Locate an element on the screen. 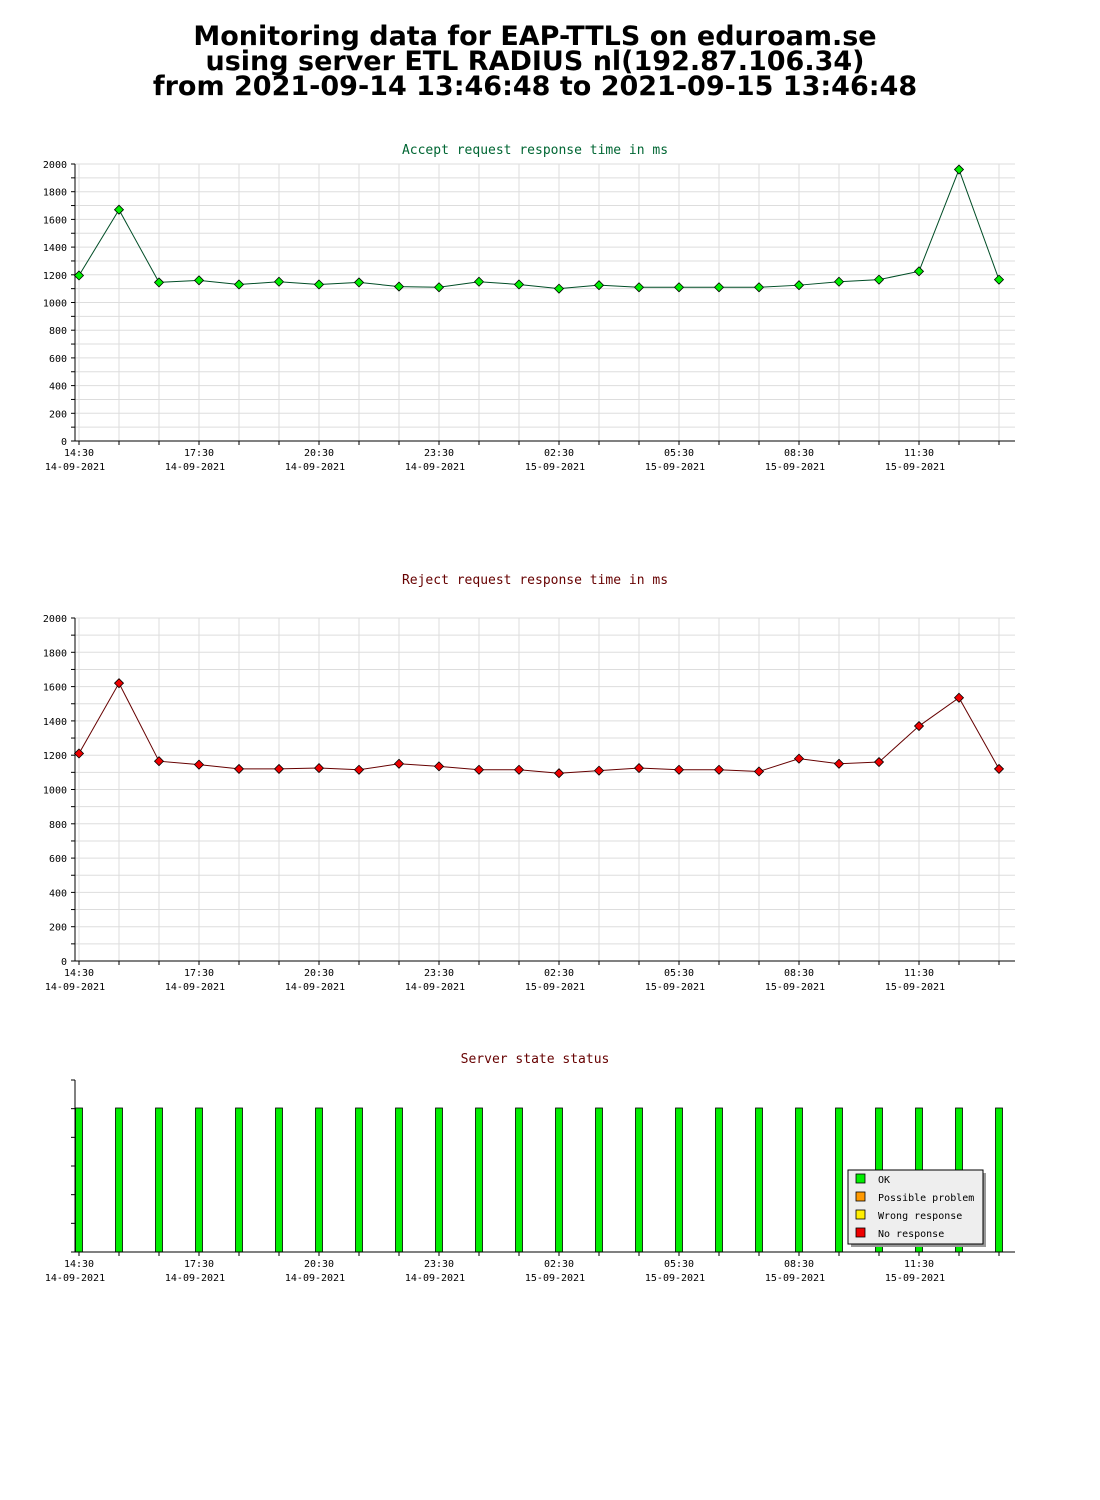  y-tick-label: 1800 is located at coordinates (55, 193).